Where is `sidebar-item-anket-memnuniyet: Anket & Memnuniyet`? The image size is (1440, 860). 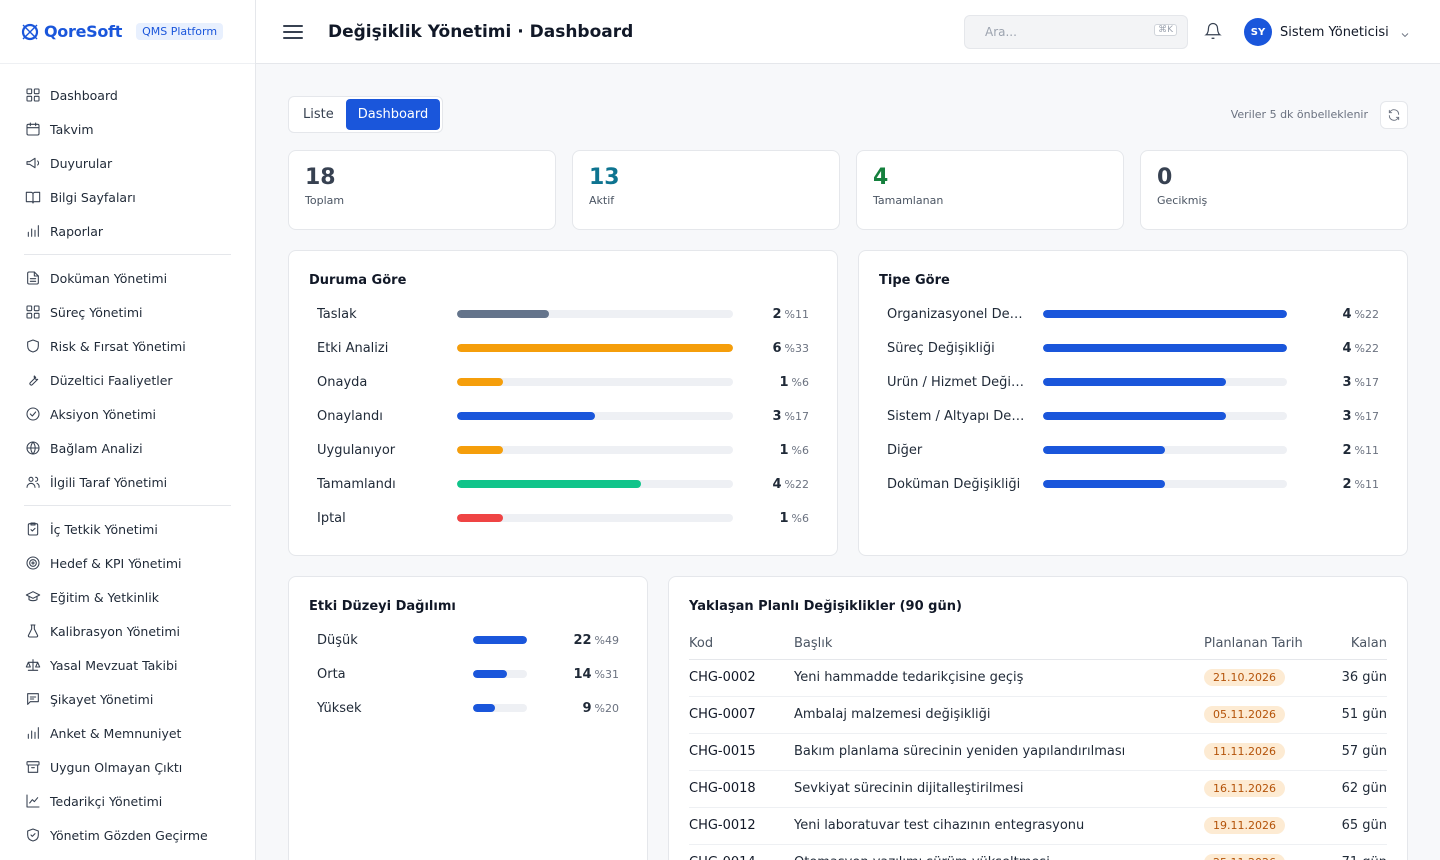 sidebar-item-anket-memnuniyet: Anket & Memnuniyet is located at coordinates (127, 733).